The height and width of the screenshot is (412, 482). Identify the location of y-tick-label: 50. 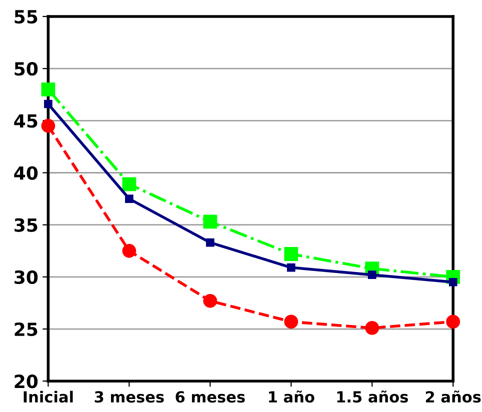
(26, 69).